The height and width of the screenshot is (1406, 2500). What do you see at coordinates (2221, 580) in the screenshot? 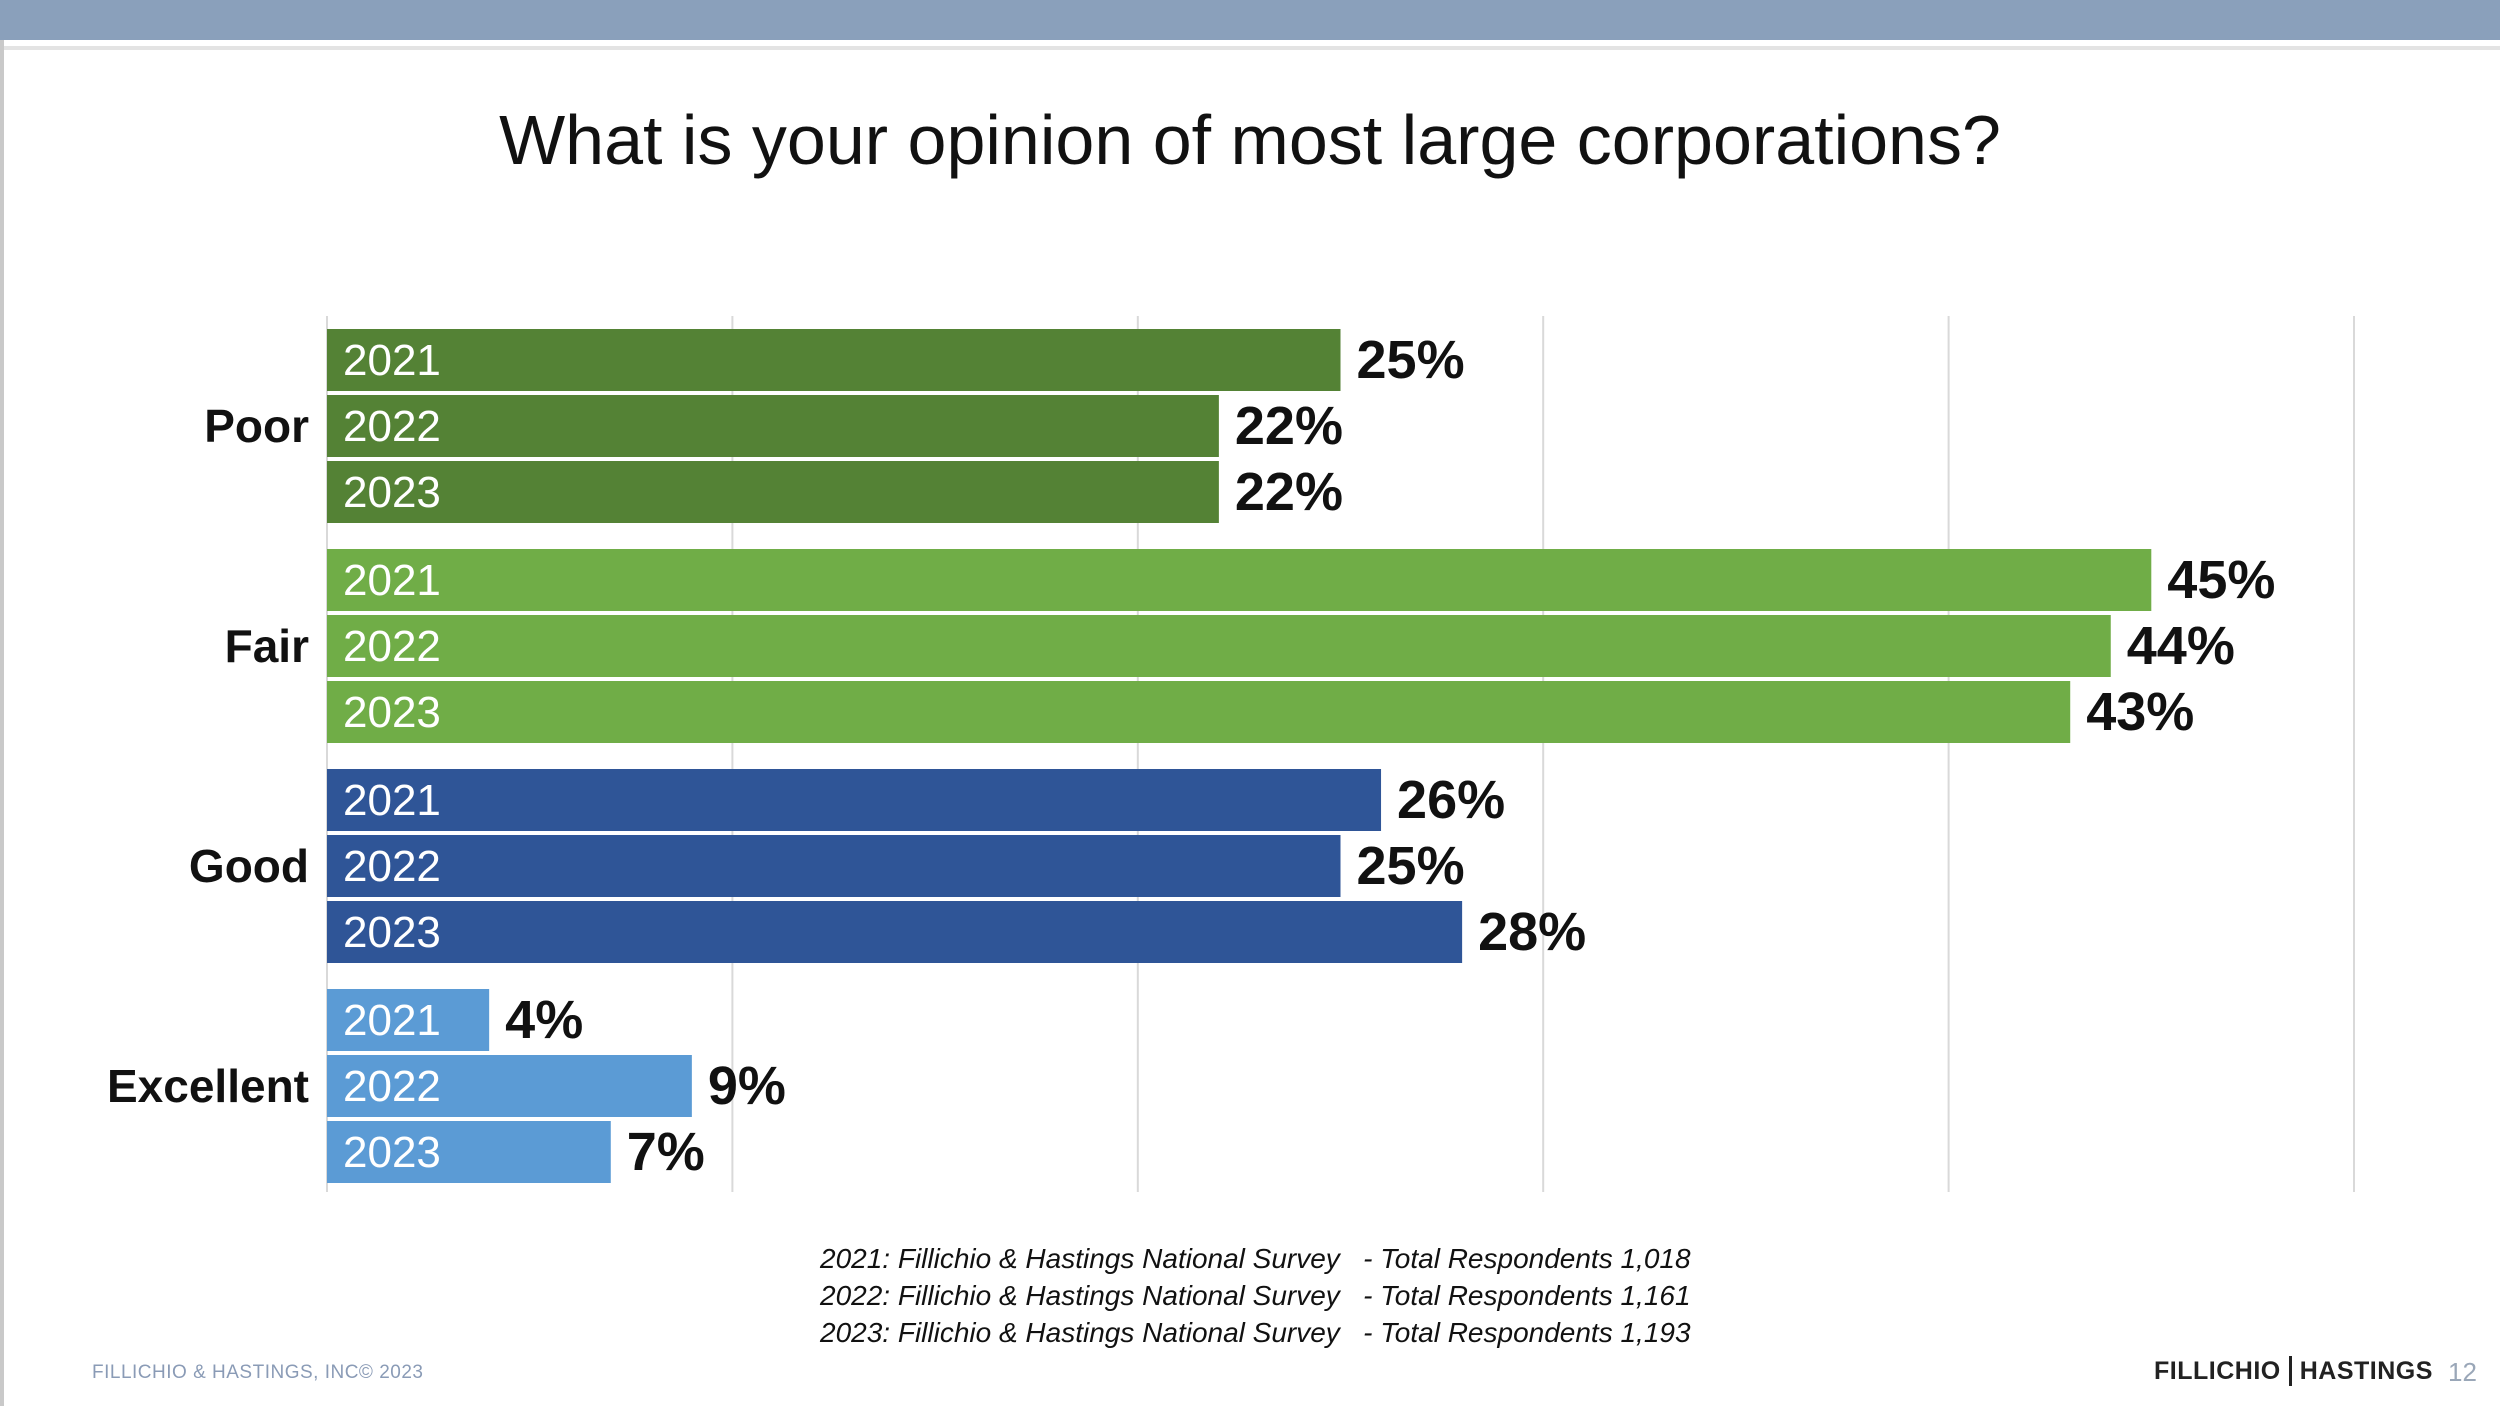
I see `data-label: 45%` at bounding box center [2221, 580].